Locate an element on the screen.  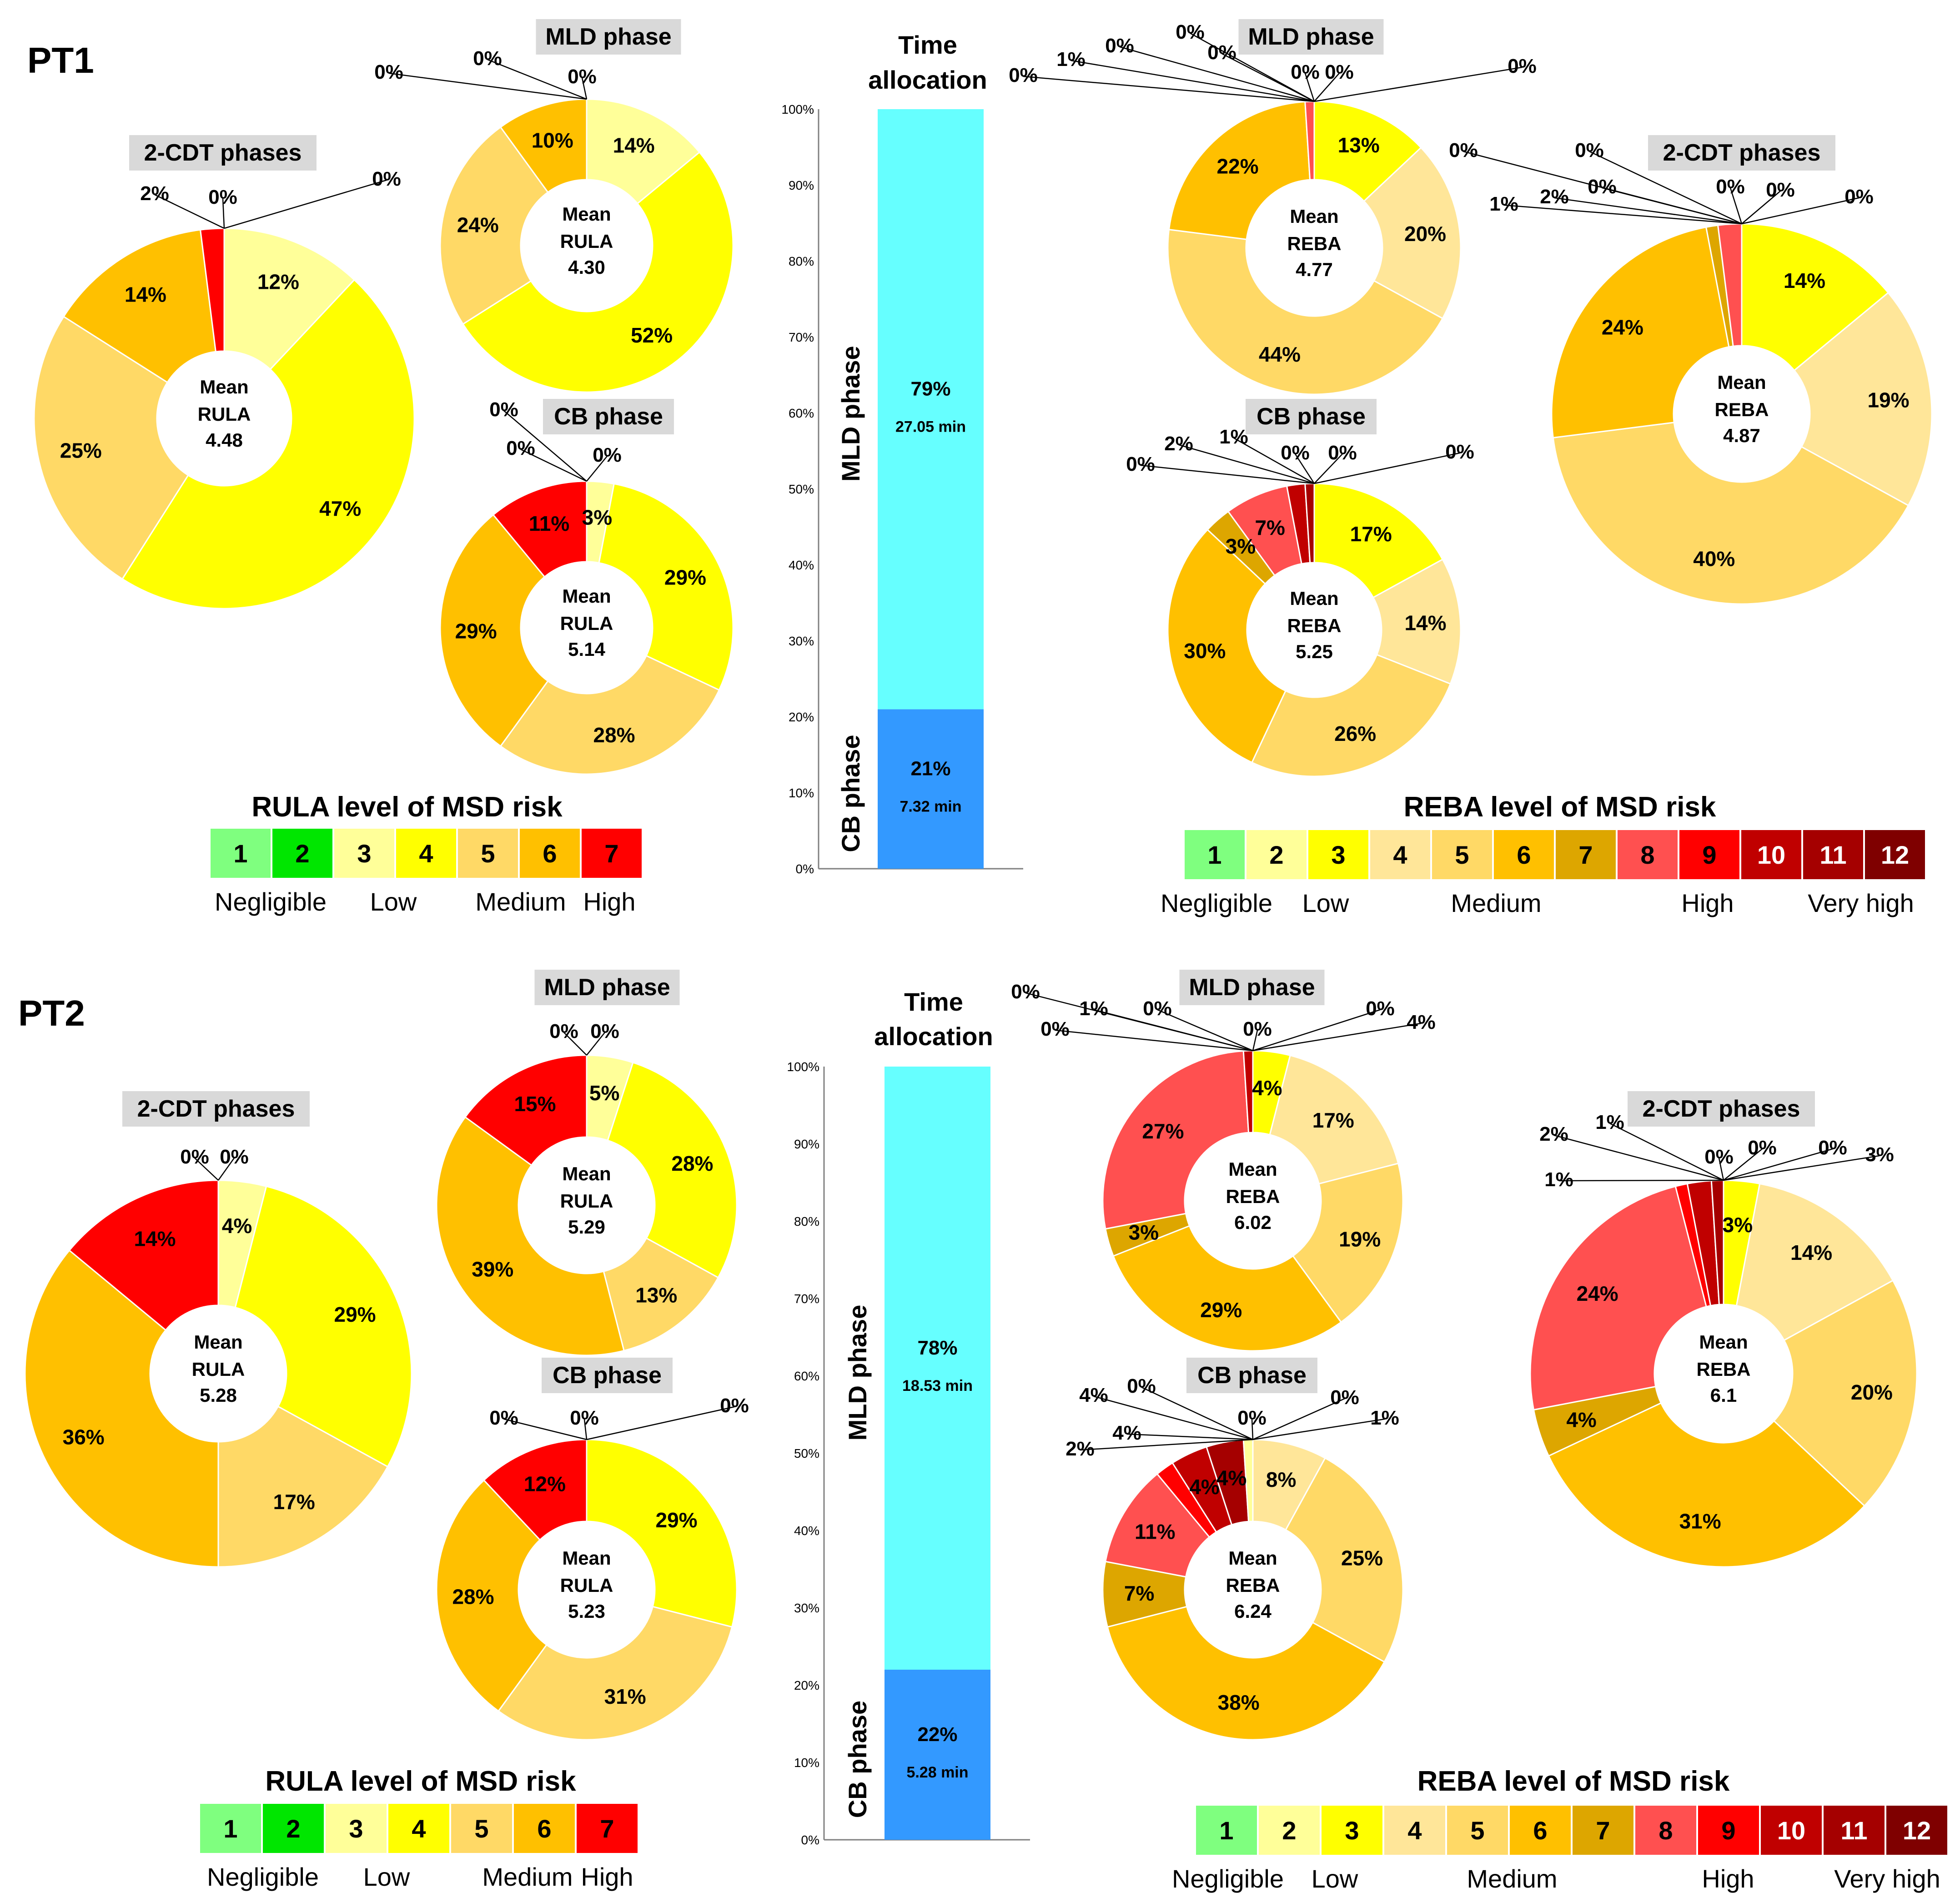
legend-level-label: 6 is located at coordinates (544, 1829).